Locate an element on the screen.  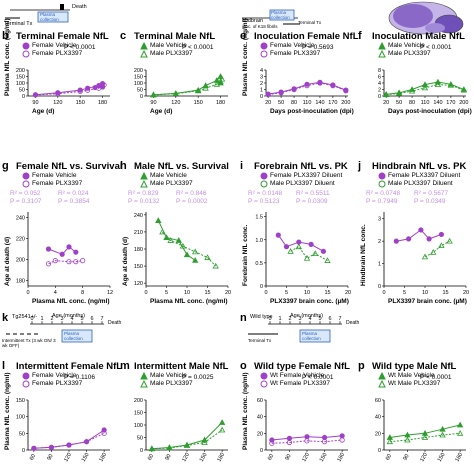
panel-letter-p: p is located at coordinates (361, 366).